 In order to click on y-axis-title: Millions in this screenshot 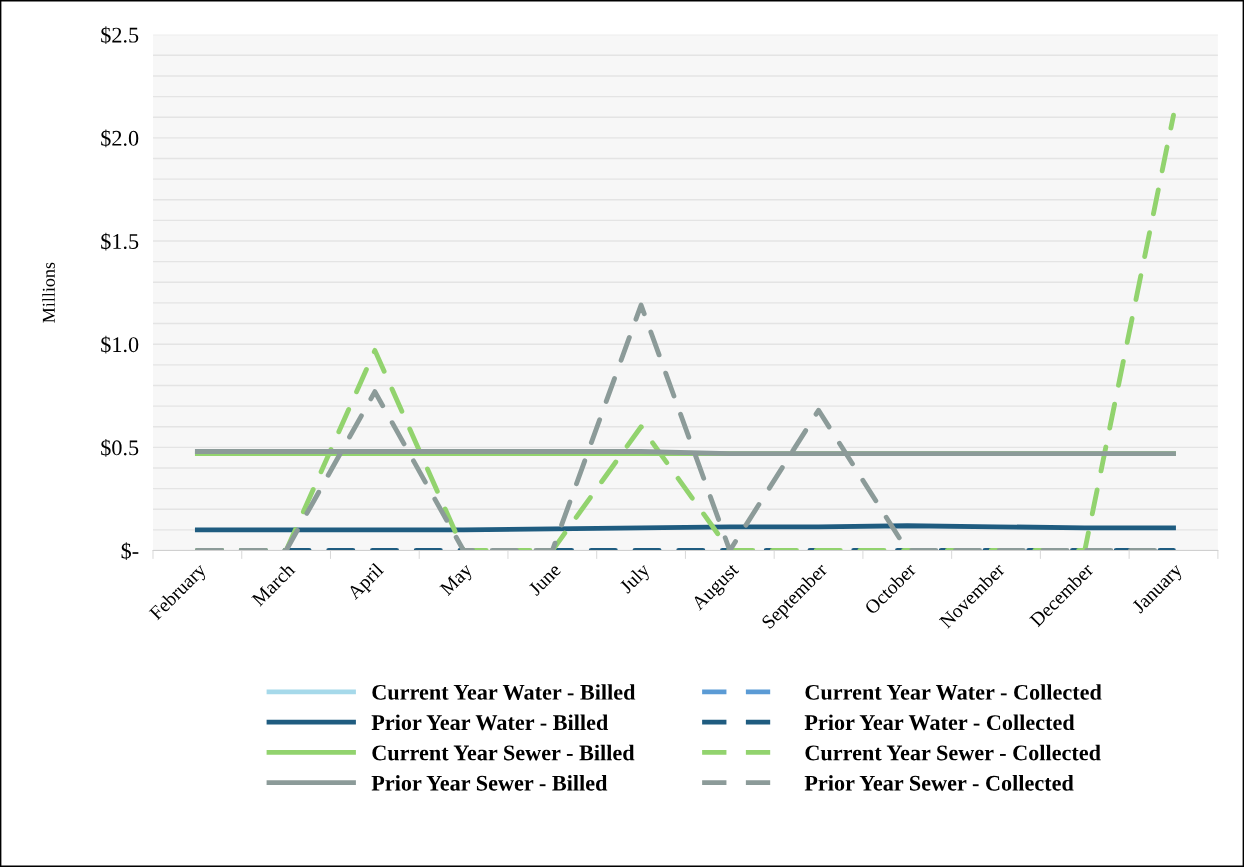, I will do `click(48, 292)`.